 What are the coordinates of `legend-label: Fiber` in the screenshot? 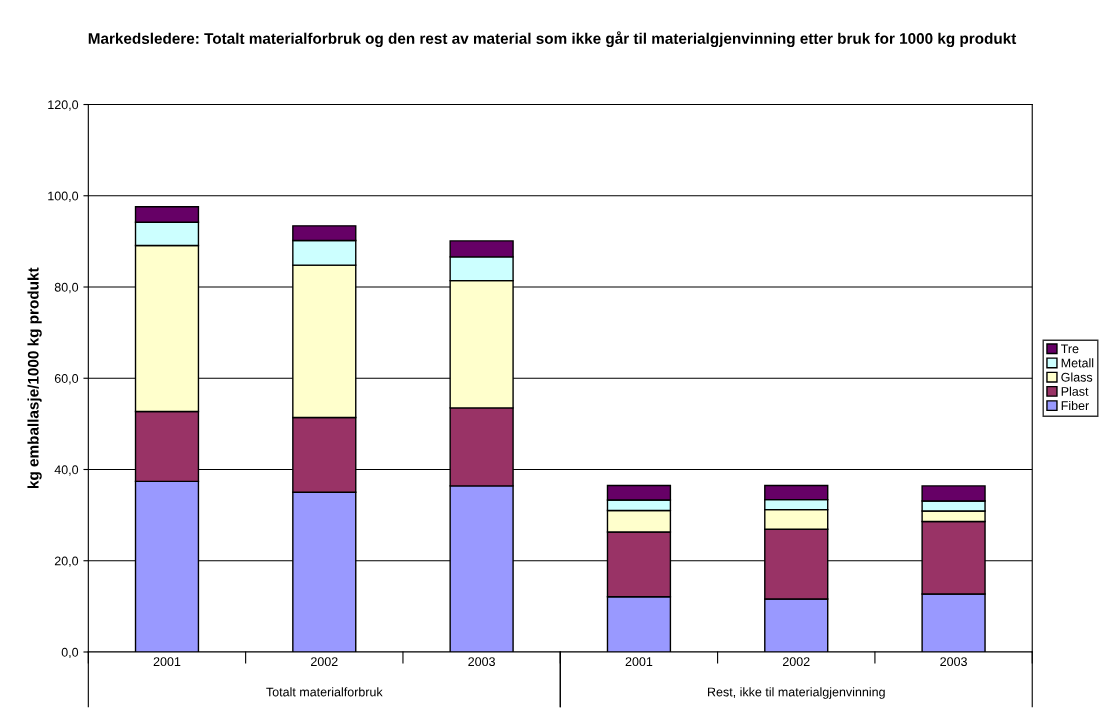 It's located at (1075, 405).